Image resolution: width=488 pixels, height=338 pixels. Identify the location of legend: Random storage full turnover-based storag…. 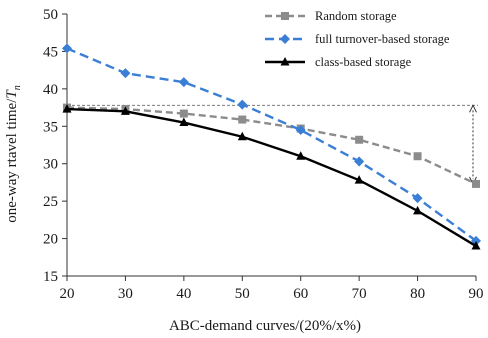
(357, 39).